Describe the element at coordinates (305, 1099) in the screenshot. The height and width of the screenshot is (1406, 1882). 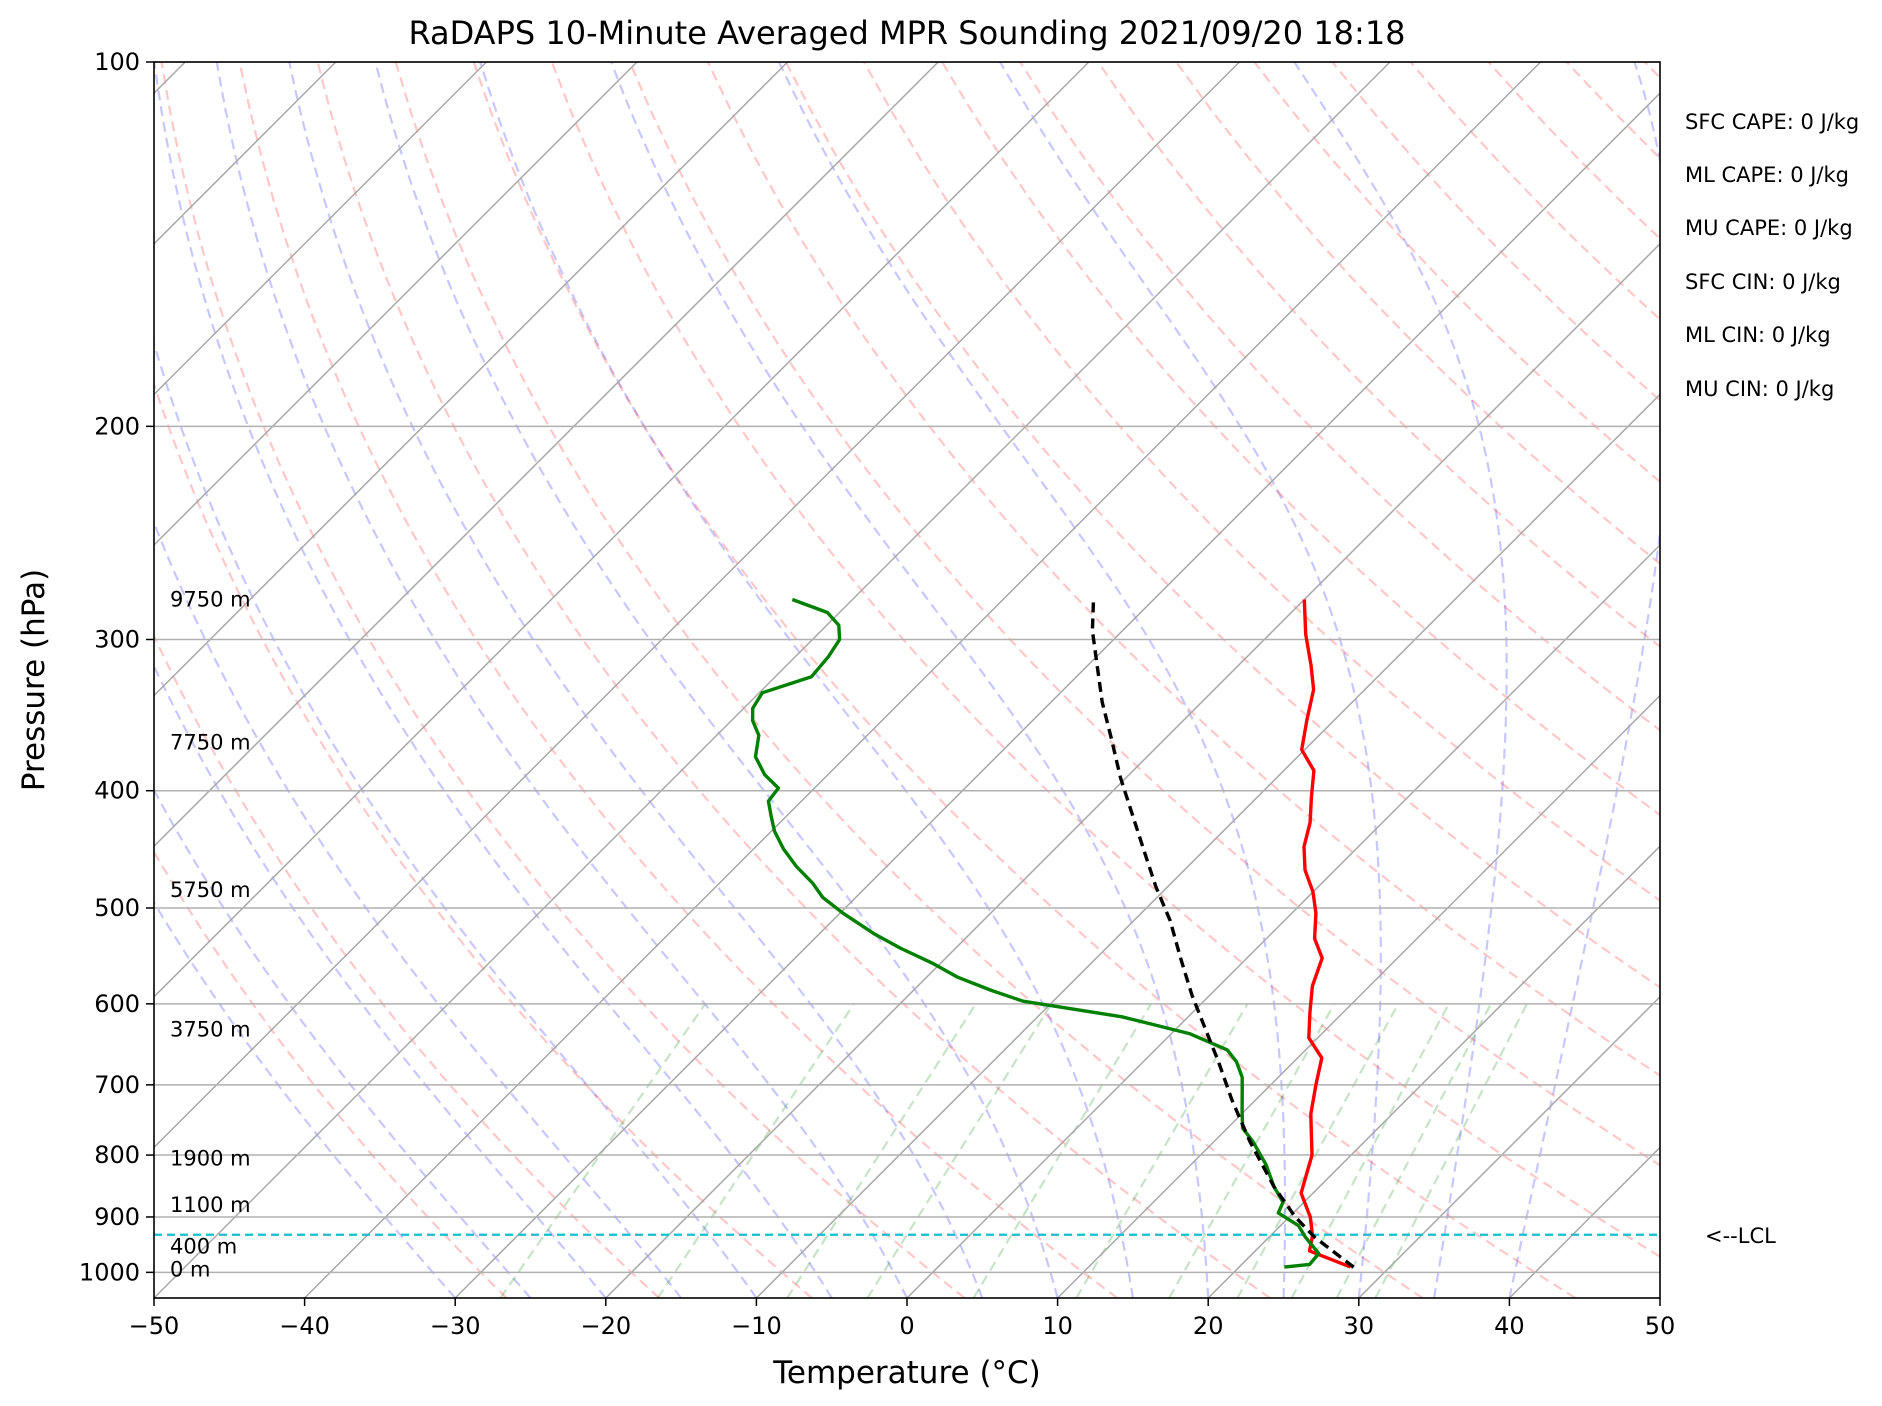
I see `moist-adiabat--30` at that location.